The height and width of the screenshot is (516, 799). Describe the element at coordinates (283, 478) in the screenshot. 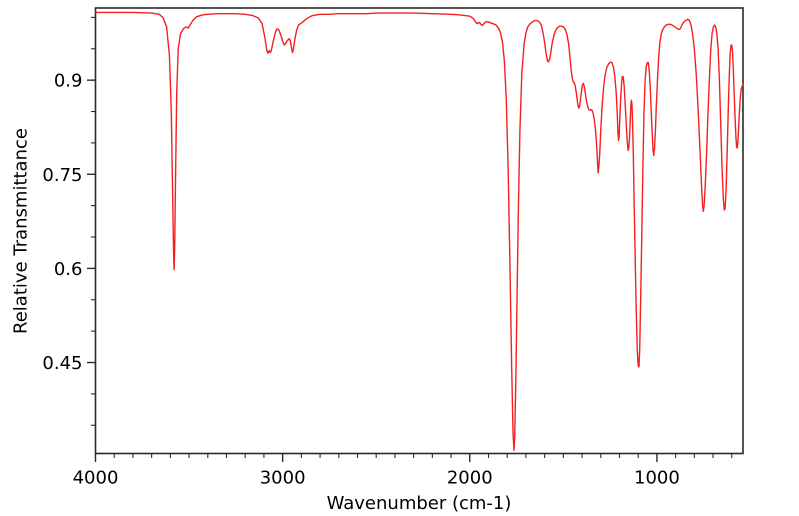

I see `x-tick-label: 3000` at that location.